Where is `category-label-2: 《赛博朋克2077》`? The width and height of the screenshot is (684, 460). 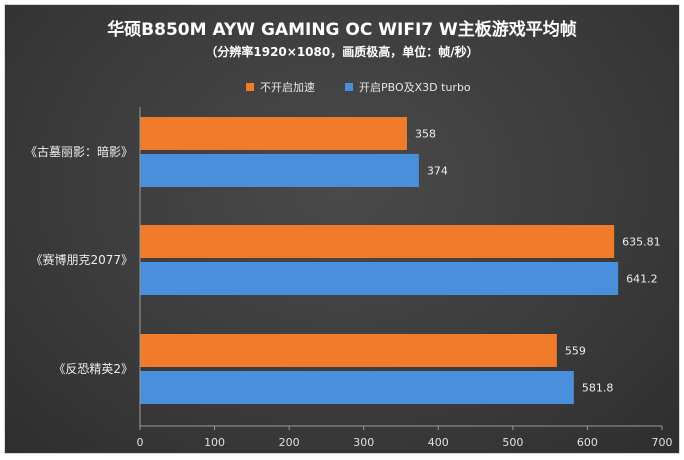
category-label-2: 《赛博朋克2077》 is located at coordinates (81, 259).